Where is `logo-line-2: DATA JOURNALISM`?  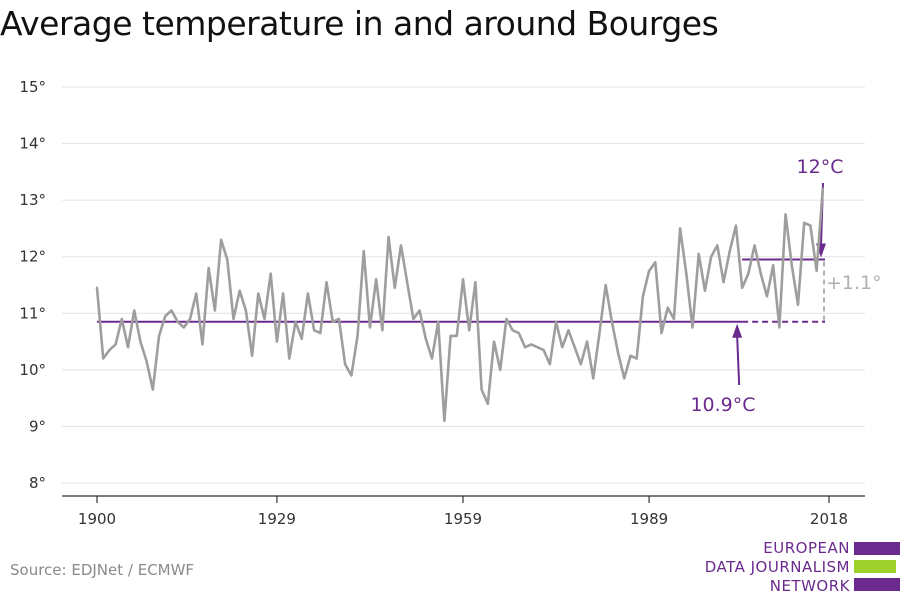 logo-line-2: DATA JOURNALISM is located at coordinates (777, 567).